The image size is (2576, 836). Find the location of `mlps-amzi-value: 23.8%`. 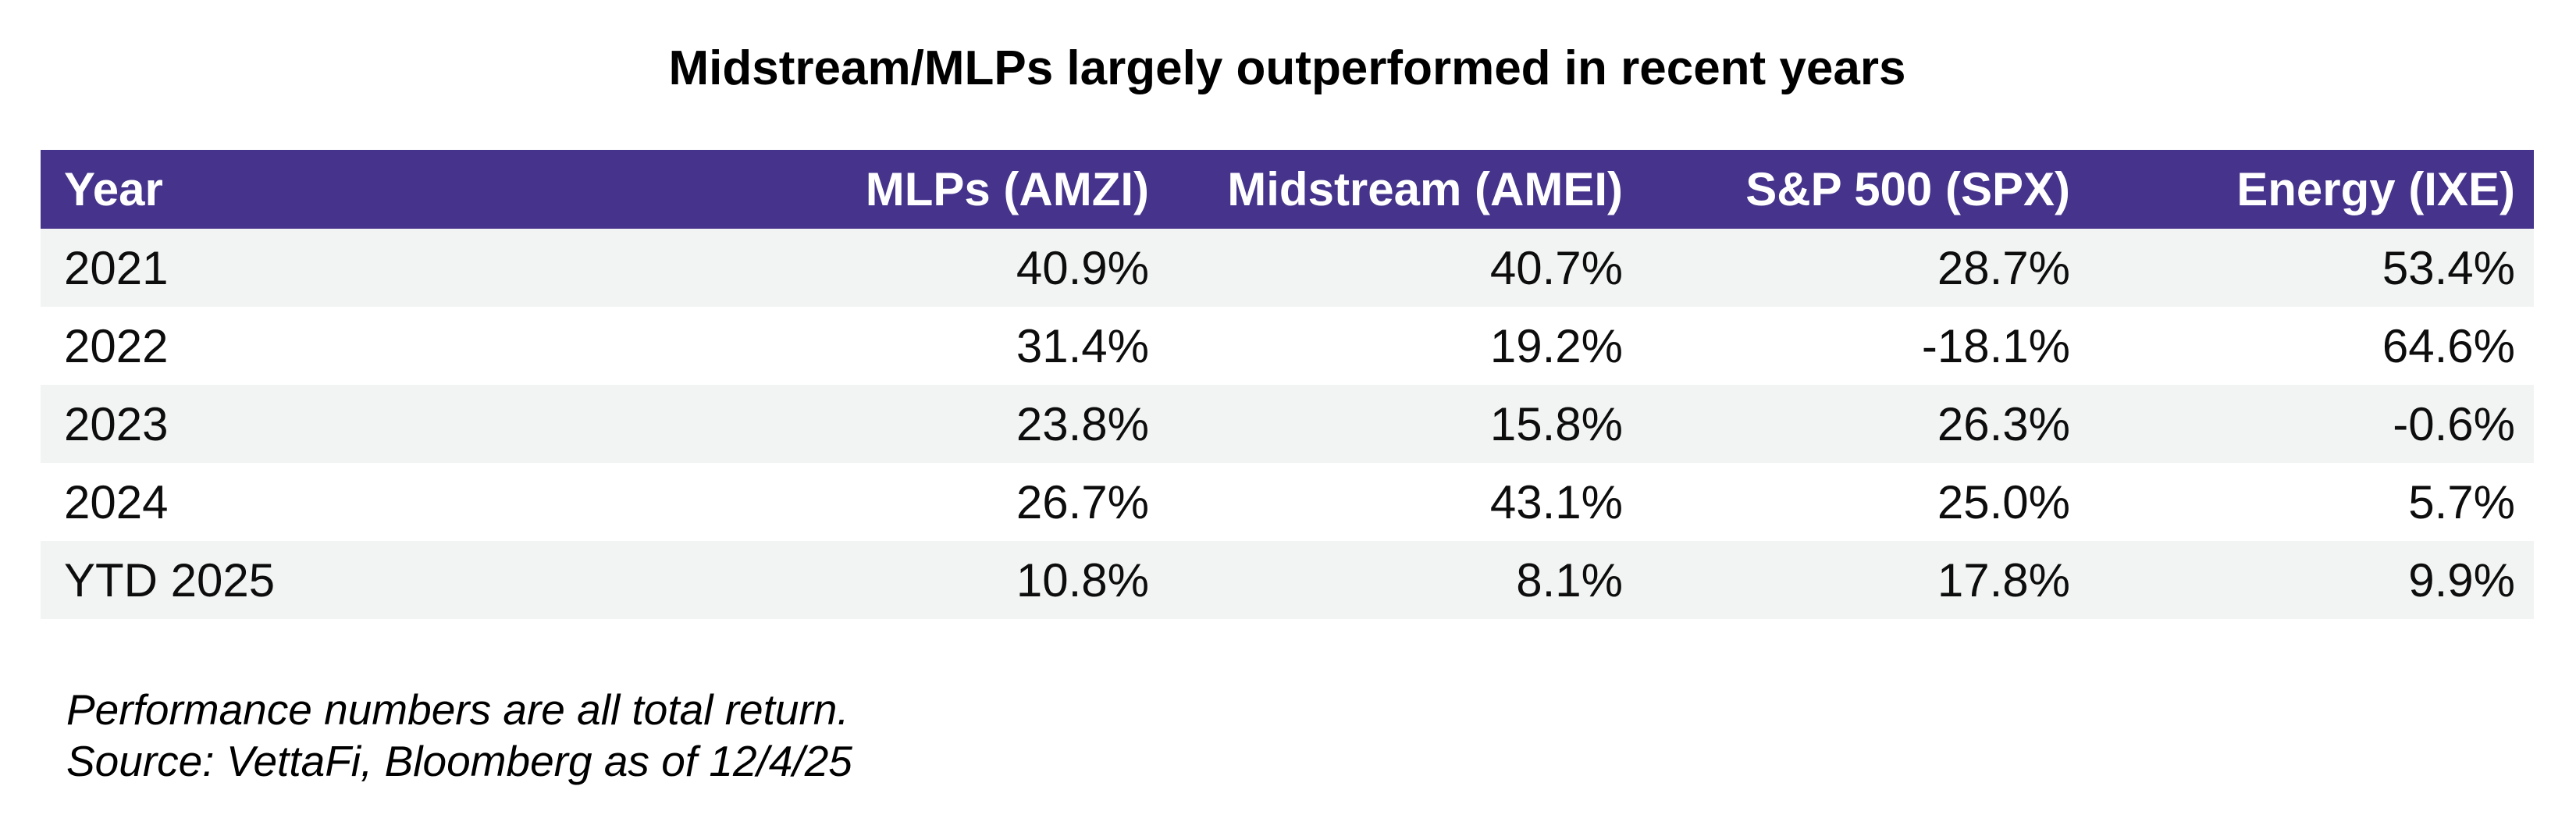

mlps-amzi-value: 23.8% is located at coordinates (1082, 423).